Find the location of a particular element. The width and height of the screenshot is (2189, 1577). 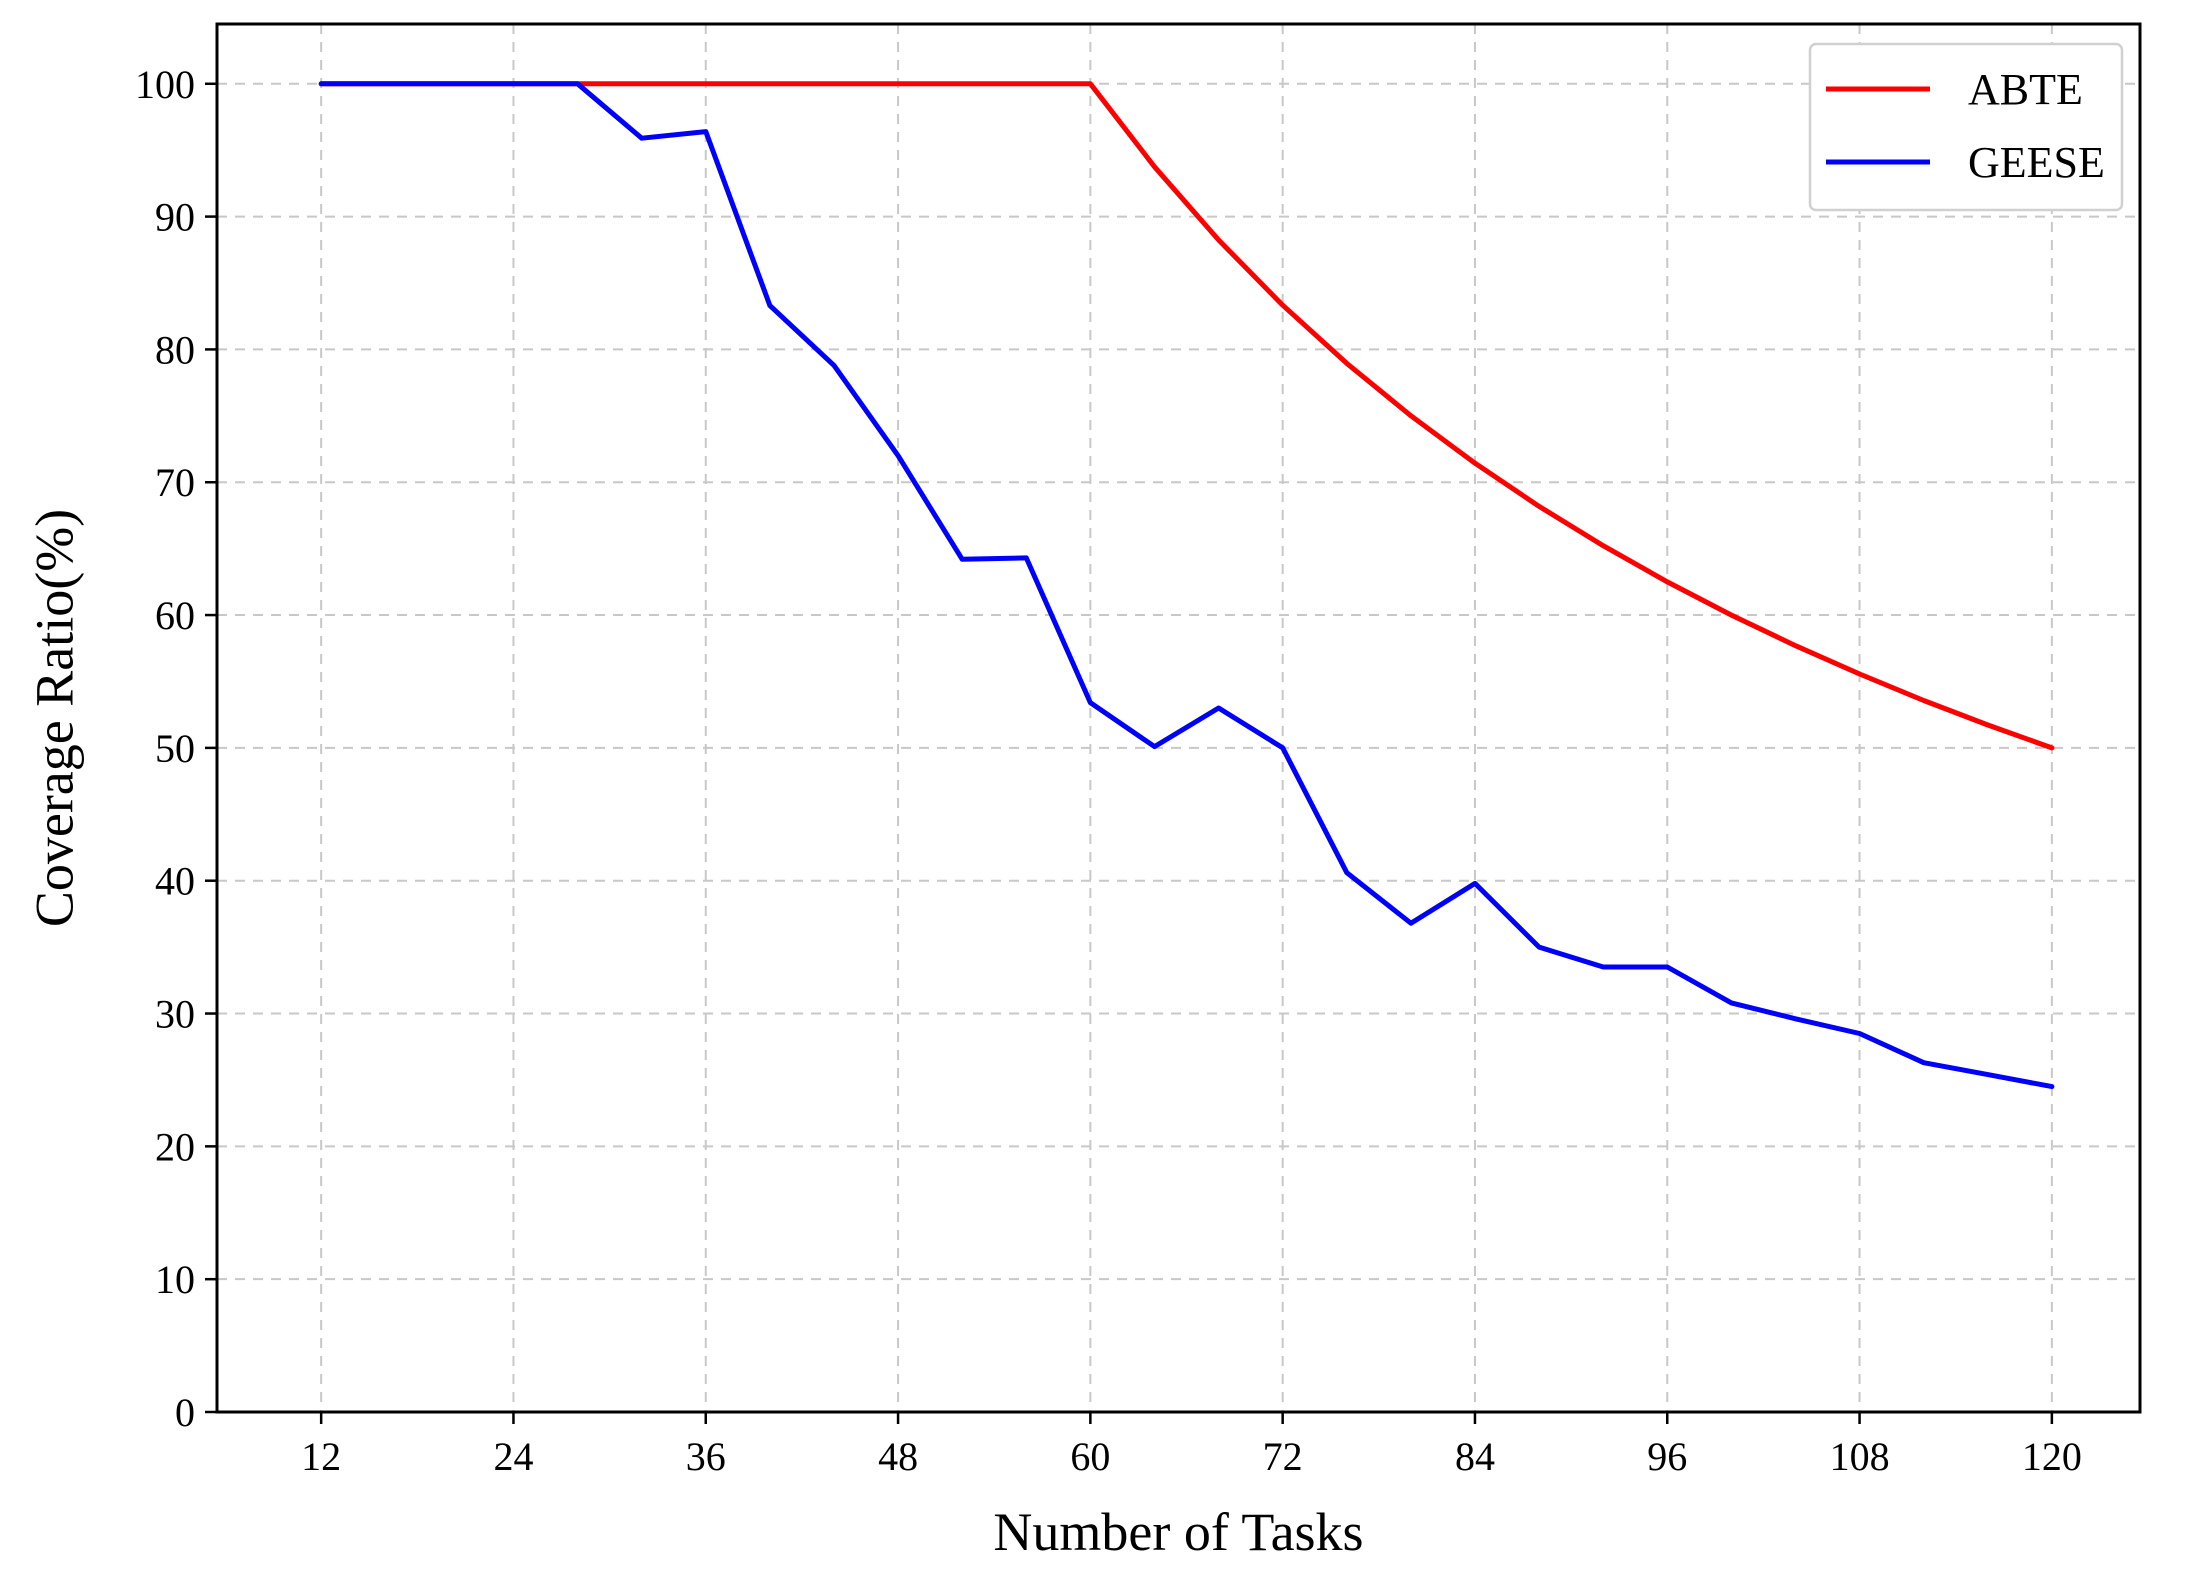

x-tick-label: 108 is located at coordinates (1860, 1456).